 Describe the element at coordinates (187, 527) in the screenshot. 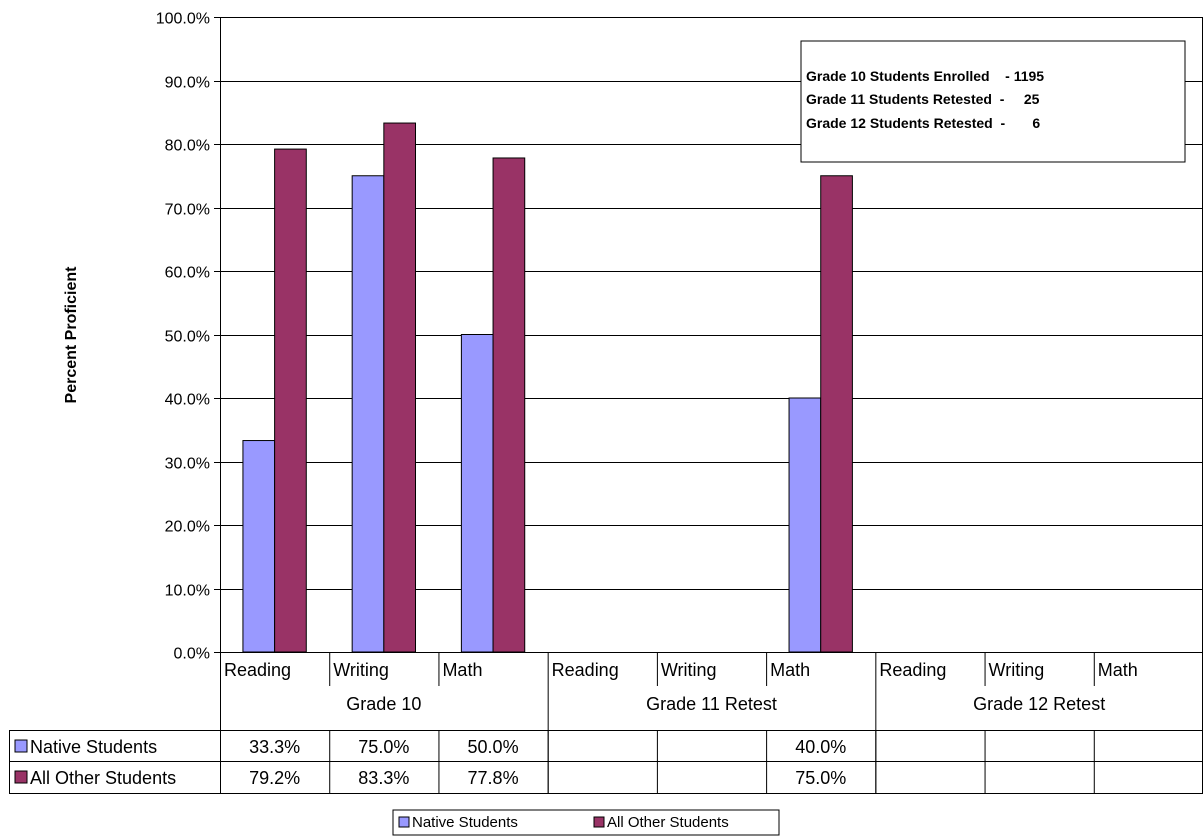

I see `y-tick-label: 20.0%` at that location.